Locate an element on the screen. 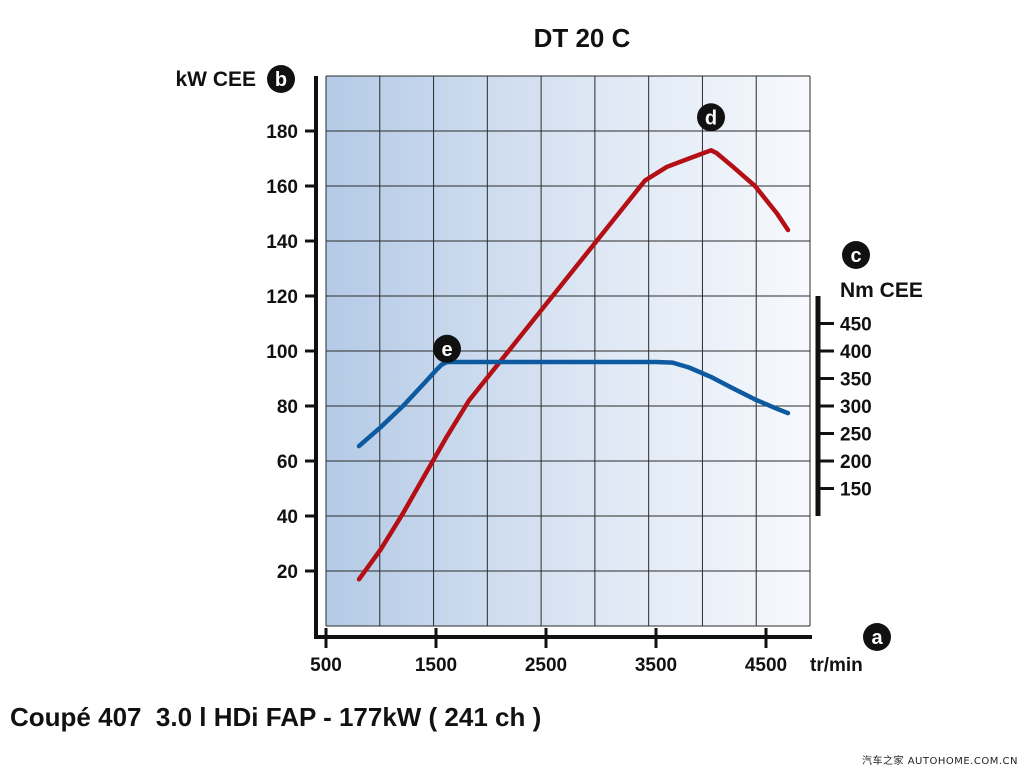 The image size is (1024, 768). x-axis-tick-label: 4500 is located at coordinates (766, 665).